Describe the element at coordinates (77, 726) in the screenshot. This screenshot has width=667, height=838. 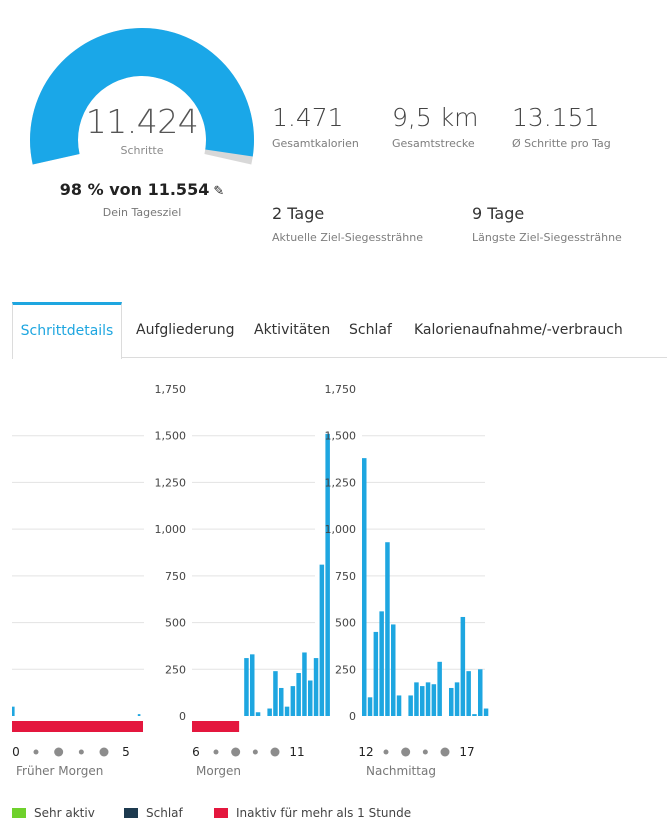
I see `inactive-period-bar` at that location.